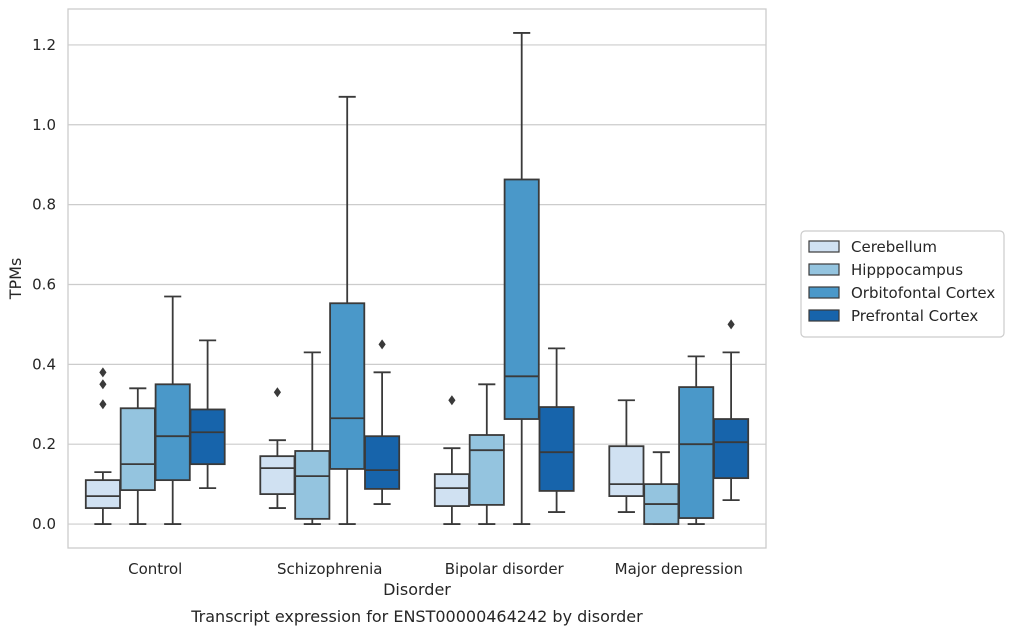  Describe the element at coordinates (44, 45) in the screenshot. I see `y-tick-label: 1.2` at that location.